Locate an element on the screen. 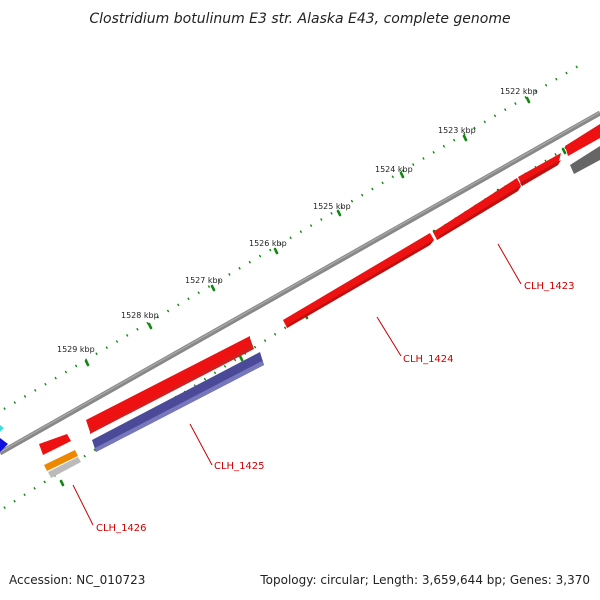 This screenshot has width=600, height=600. leader-clh1426 is located at coordinates (83, 505).